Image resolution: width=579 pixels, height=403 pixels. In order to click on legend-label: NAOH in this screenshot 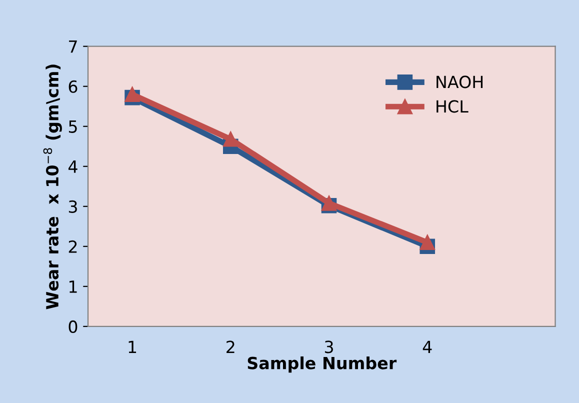, I will do `click(459, 82)`.